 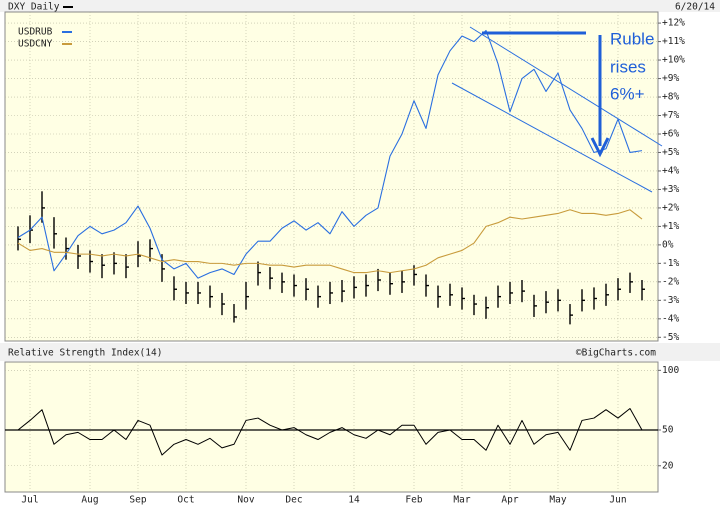 What do you see at coordinates (673, 60) in the screenshot?
I see `y-tick-label: +10%` at bounding box center [673, 60].